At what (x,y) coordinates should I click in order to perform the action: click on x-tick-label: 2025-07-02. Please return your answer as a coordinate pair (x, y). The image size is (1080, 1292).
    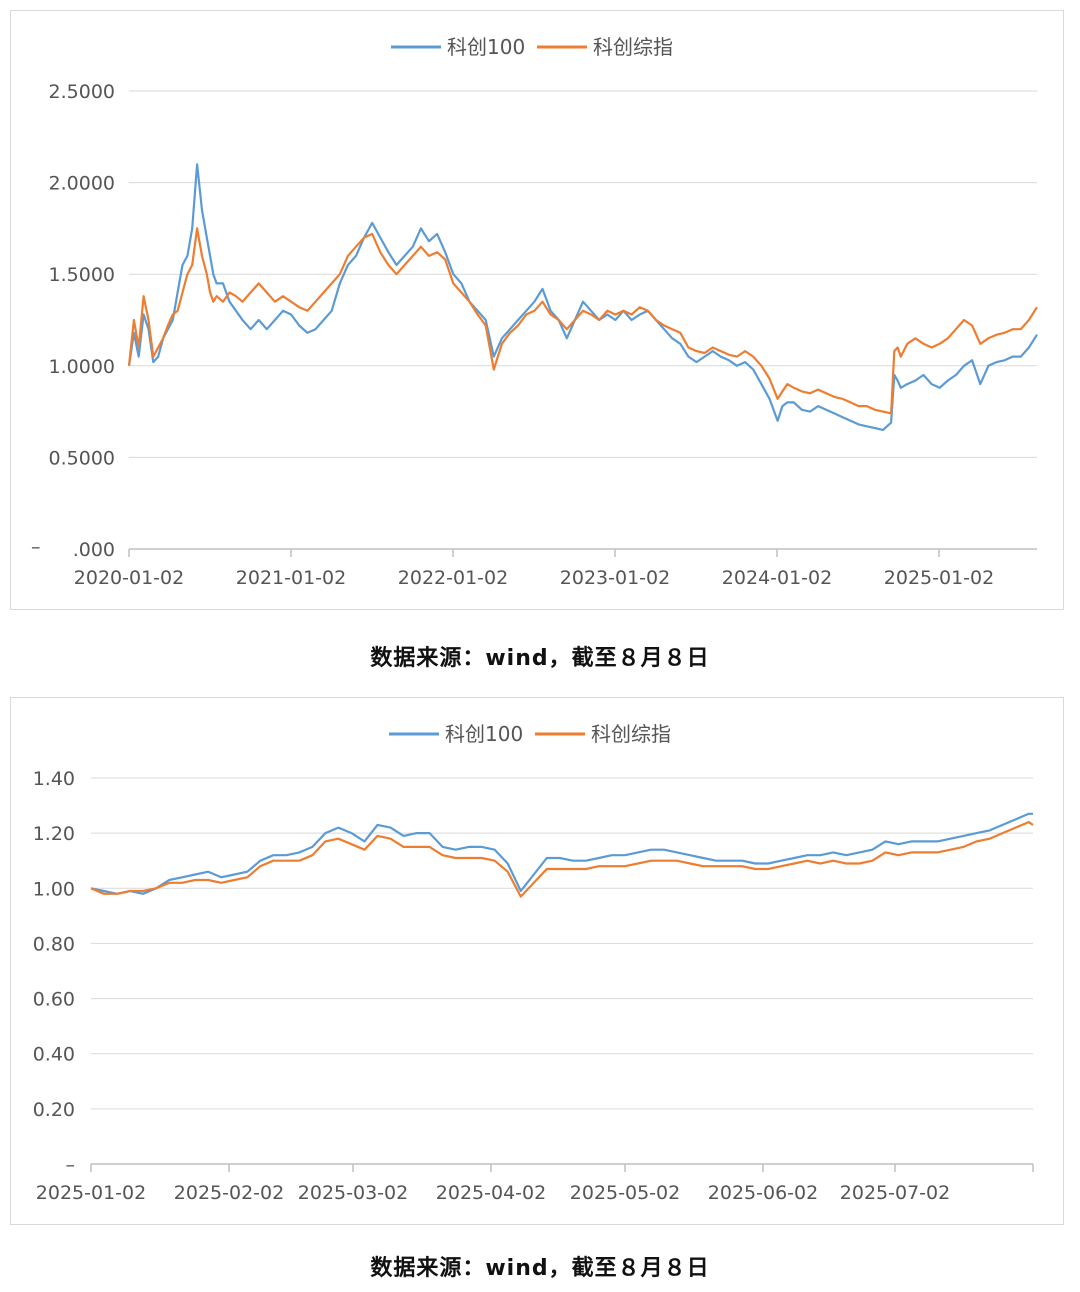
    Looking at the image, I should click on (895, 1193).